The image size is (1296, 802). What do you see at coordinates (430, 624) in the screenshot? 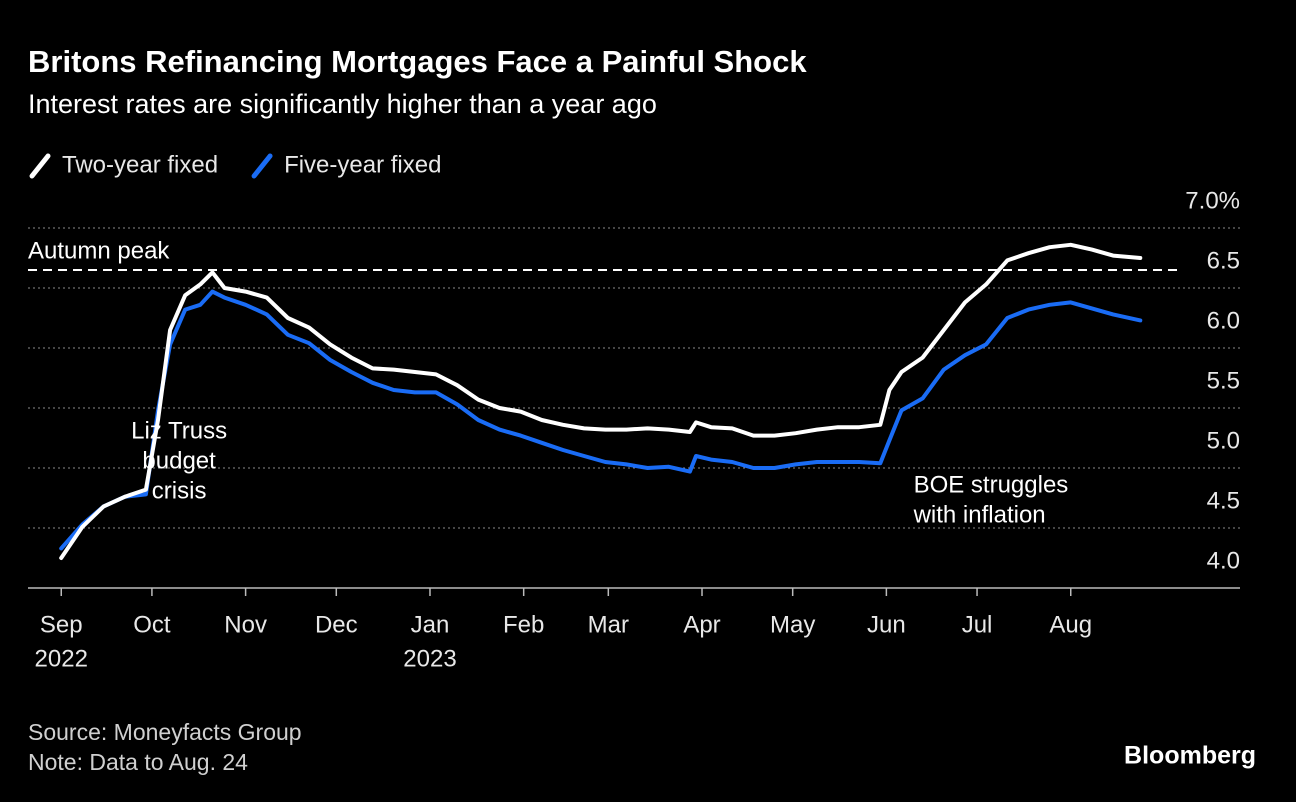
I see `x-tick-label: Jan` at bounding box center [430, 624].